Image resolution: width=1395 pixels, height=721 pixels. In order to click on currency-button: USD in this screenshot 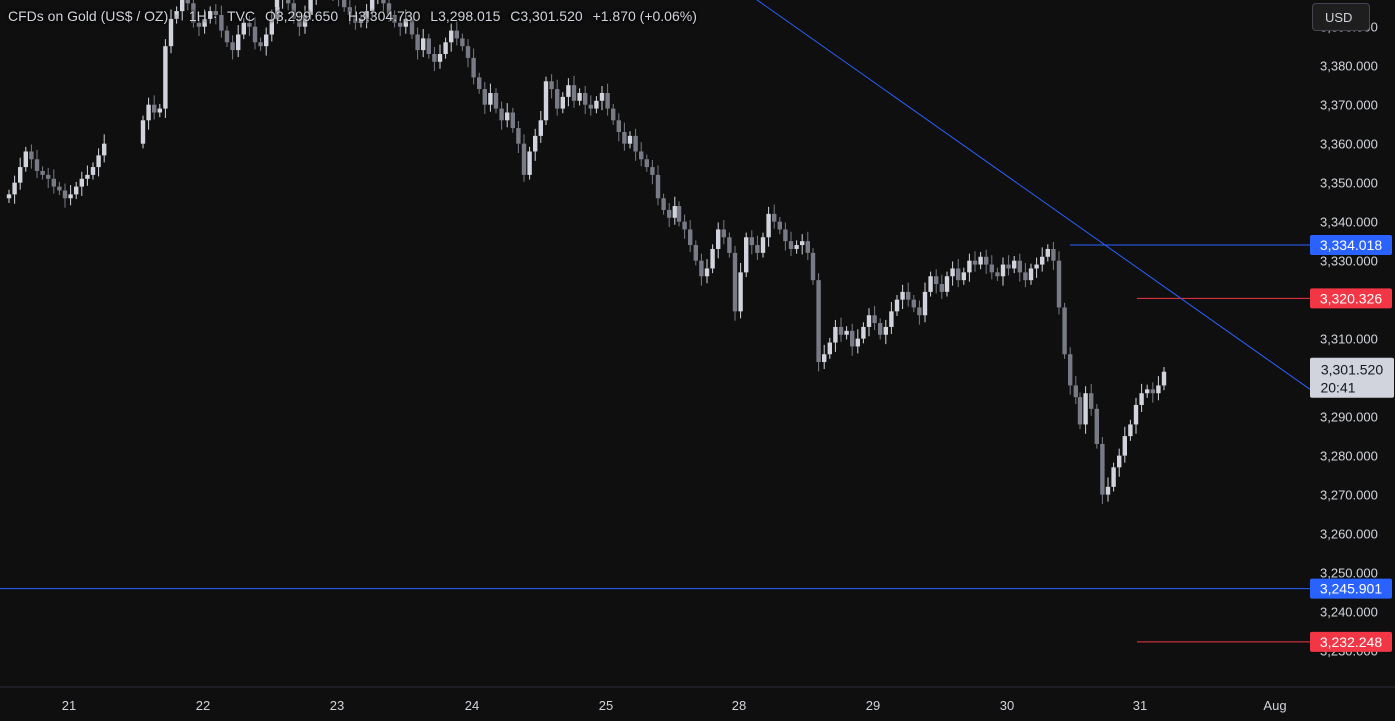, I will do `click(1341, 17)`.